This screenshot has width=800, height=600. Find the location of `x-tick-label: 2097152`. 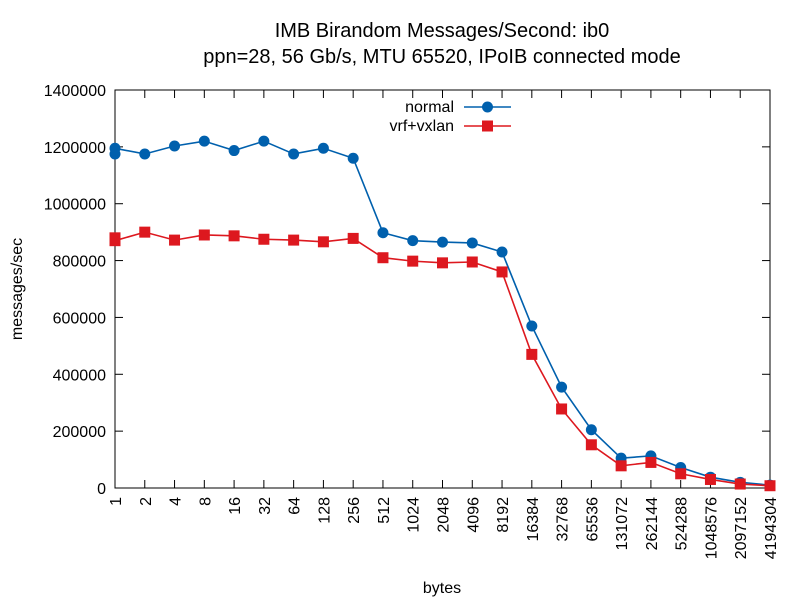

x-tick-label: 2097152 is located at coordinates (741, 528).